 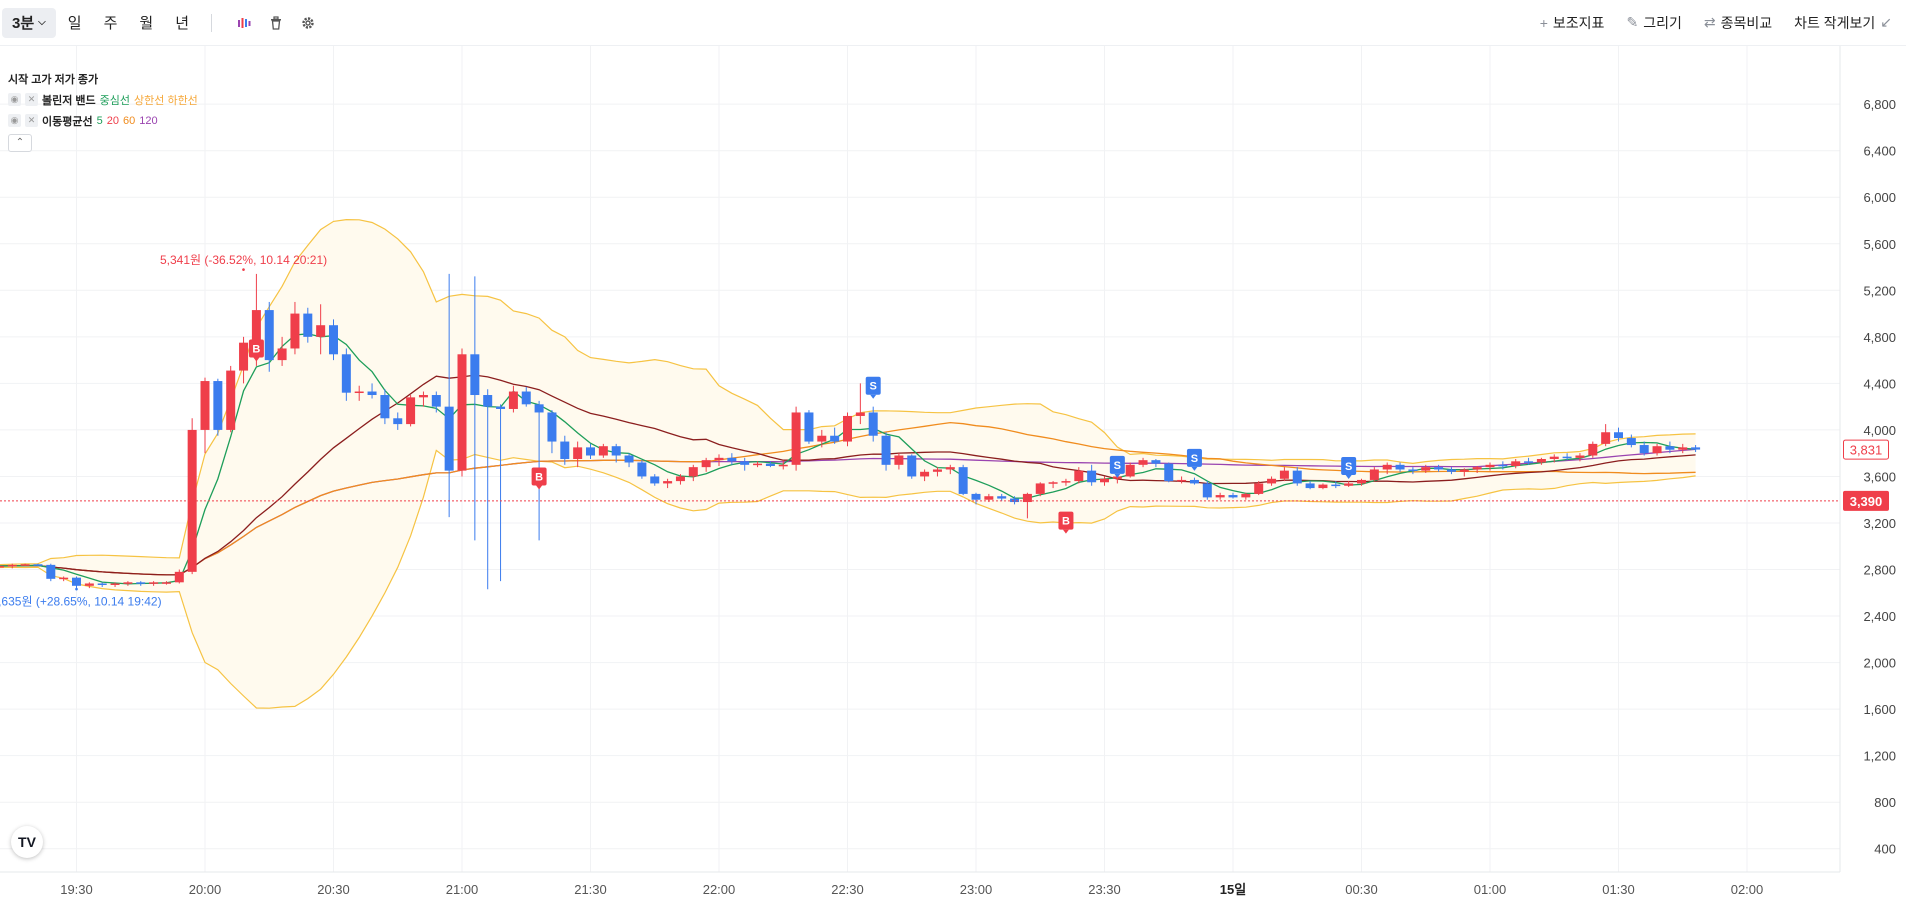 What do you see at coordinates (74, 23) in the screenshot?
I see `timeframe-day: 일` at bounding box center [74, 23].